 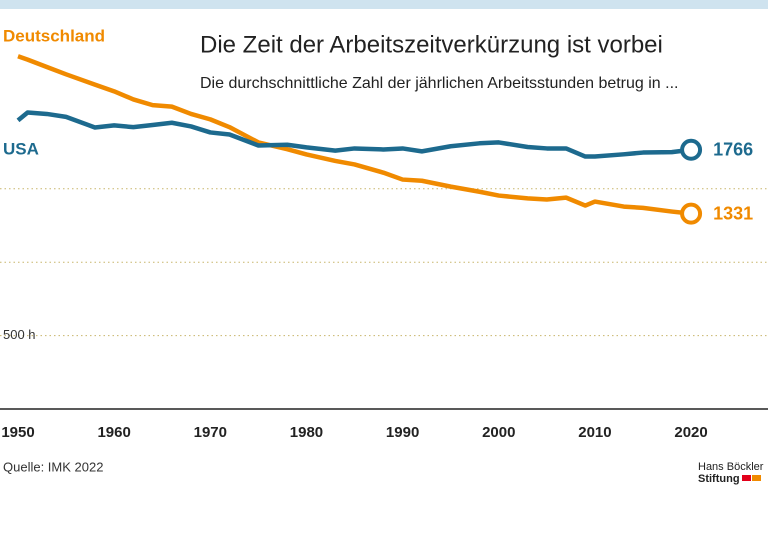 I want to click on series-line, so click(x=354, y=134).